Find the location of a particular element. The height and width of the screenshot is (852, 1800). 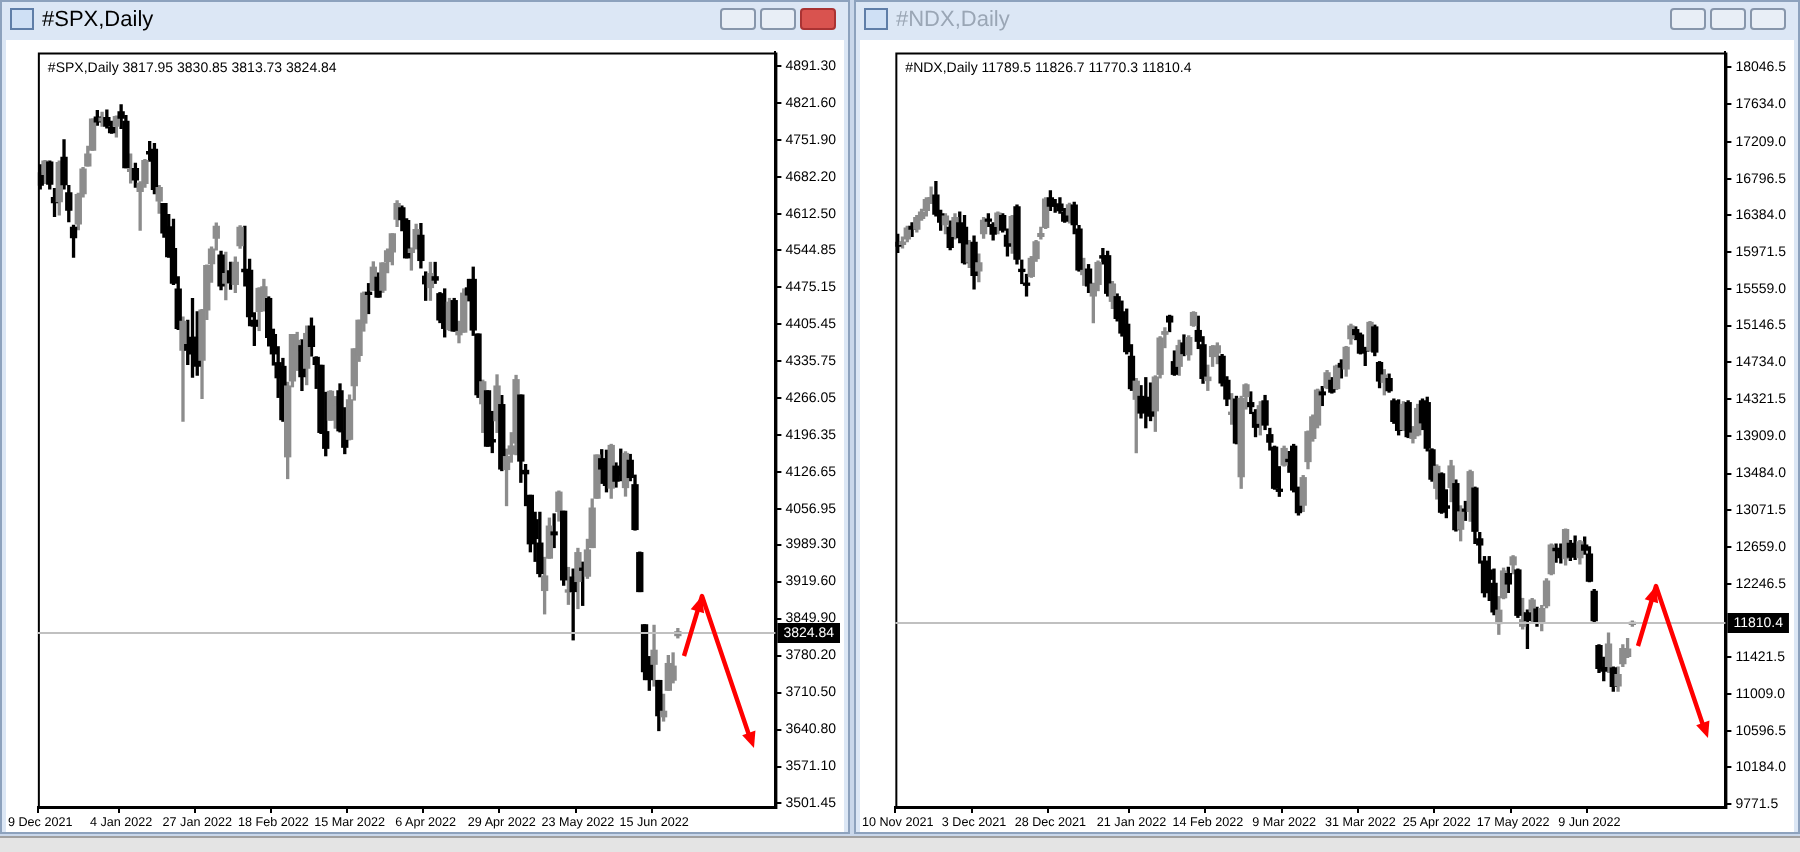

chart-title: #SPX,Daily is located at coordinates (98, 21).